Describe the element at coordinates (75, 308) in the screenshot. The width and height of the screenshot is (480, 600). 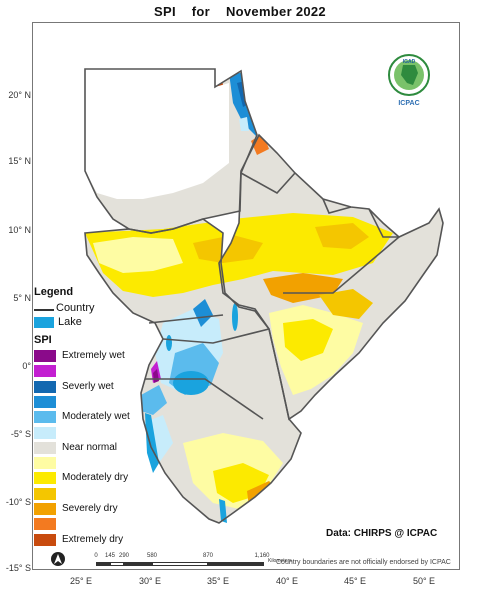
I see `legend-country-label: Country` at that location.